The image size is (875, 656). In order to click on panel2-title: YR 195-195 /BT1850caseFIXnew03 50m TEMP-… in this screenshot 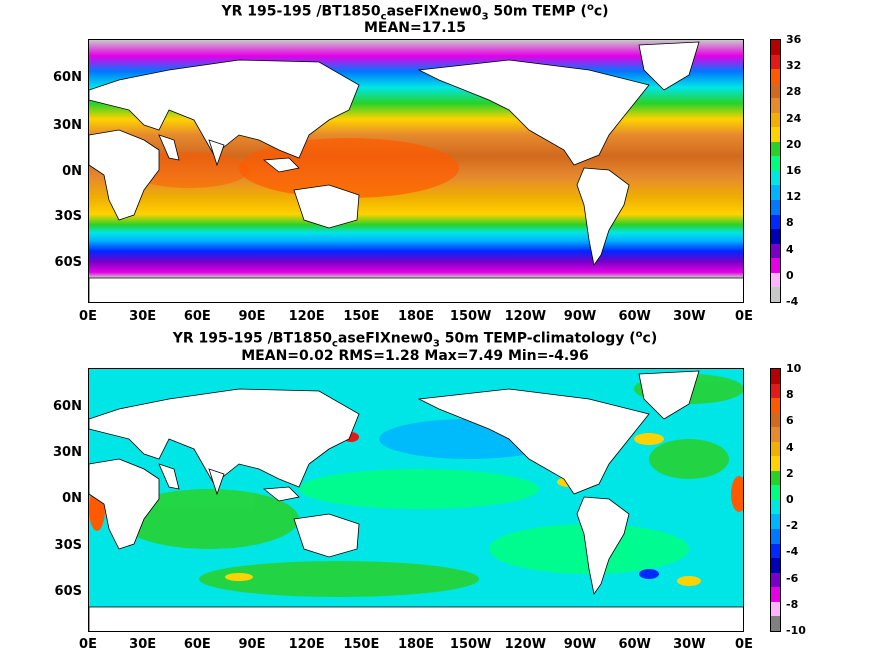, I will do `click(415, 339)`.